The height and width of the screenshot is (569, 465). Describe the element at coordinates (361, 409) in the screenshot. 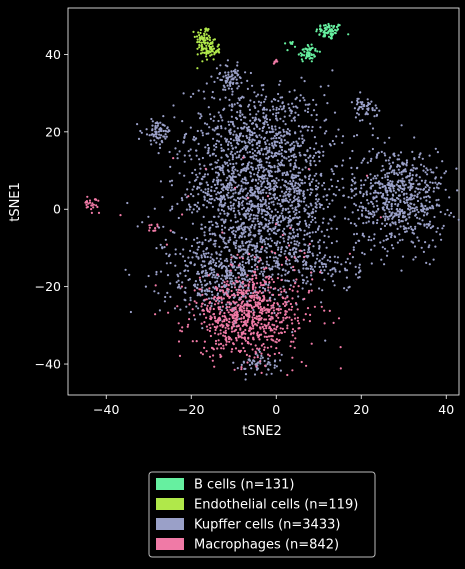

I see `x-tick-label: 20` at that location.